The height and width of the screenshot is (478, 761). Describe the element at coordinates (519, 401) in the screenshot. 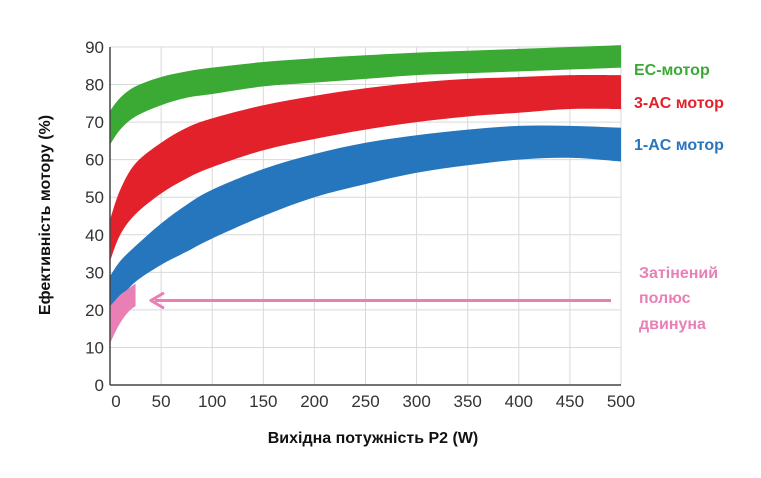

I see `x-tick-label: 400` at that location.